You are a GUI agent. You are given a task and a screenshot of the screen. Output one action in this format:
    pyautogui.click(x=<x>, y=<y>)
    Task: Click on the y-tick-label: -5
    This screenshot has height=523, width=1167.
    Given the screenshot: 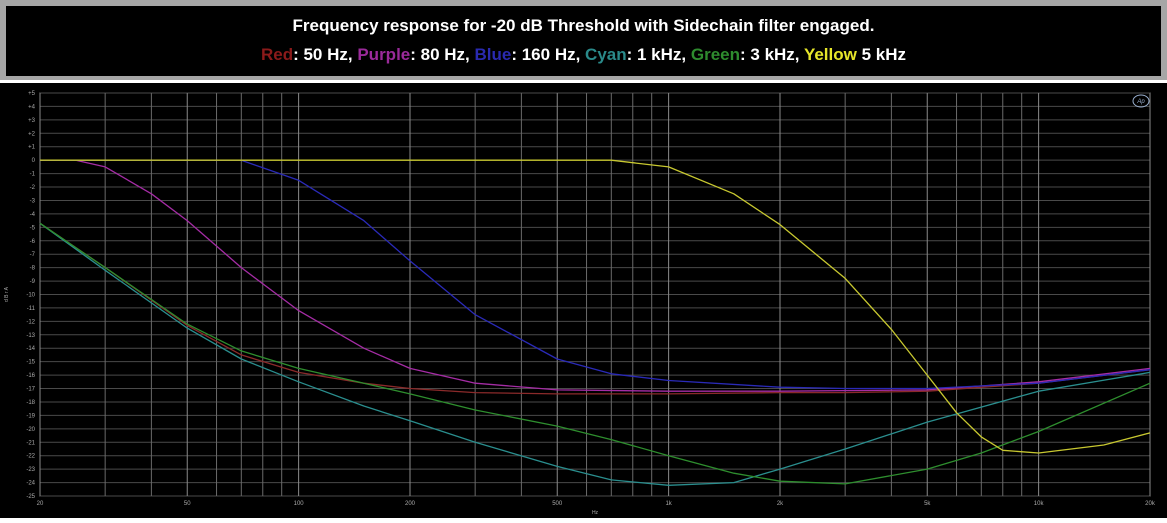 What is the action you would take?
    pyautogui.click(x=33, y=228)
    